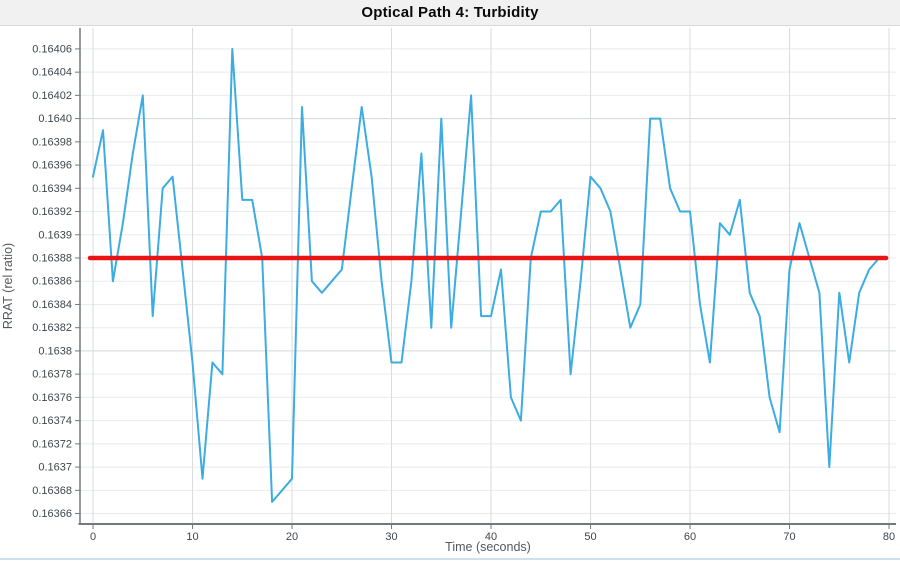 The height and width of the screenshot is (564, 900). I want to click on y-tick-label: 0.16398, so click(52, 142).